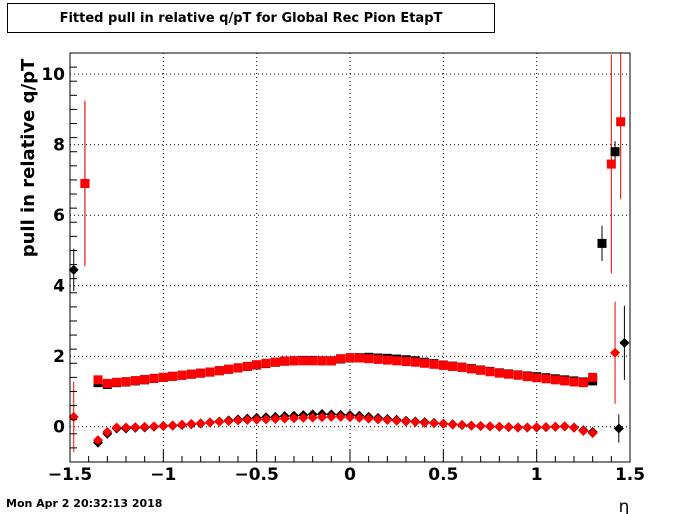 Image resolution: width=700 pixels, height=514 pixels. What do you see at coordinates (84, 503) in the screenshot?
I see `timestamp-label: Mon Apr 2 20:32:13 2018` at bounding box center [84, 503].